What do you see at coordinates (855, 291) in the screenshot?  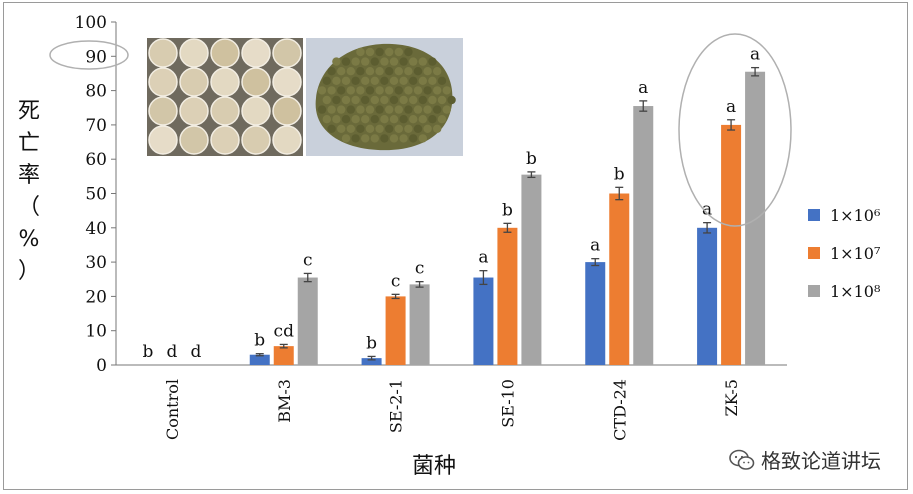 I see `legend-label: 1×10⁸` at bounding box center [855, 291].